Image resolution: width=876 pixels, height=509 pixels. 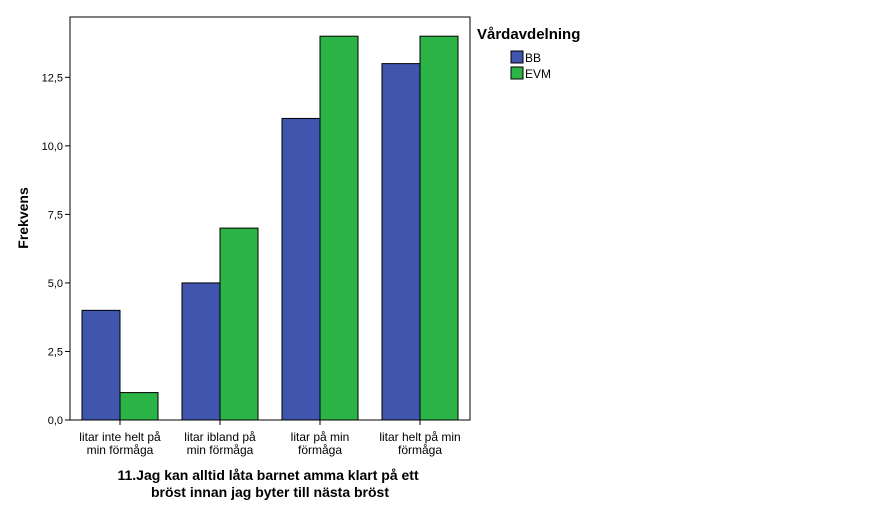 I want to click on legend: Vårdavdelning BB EVM, so click(x=528, y=53).